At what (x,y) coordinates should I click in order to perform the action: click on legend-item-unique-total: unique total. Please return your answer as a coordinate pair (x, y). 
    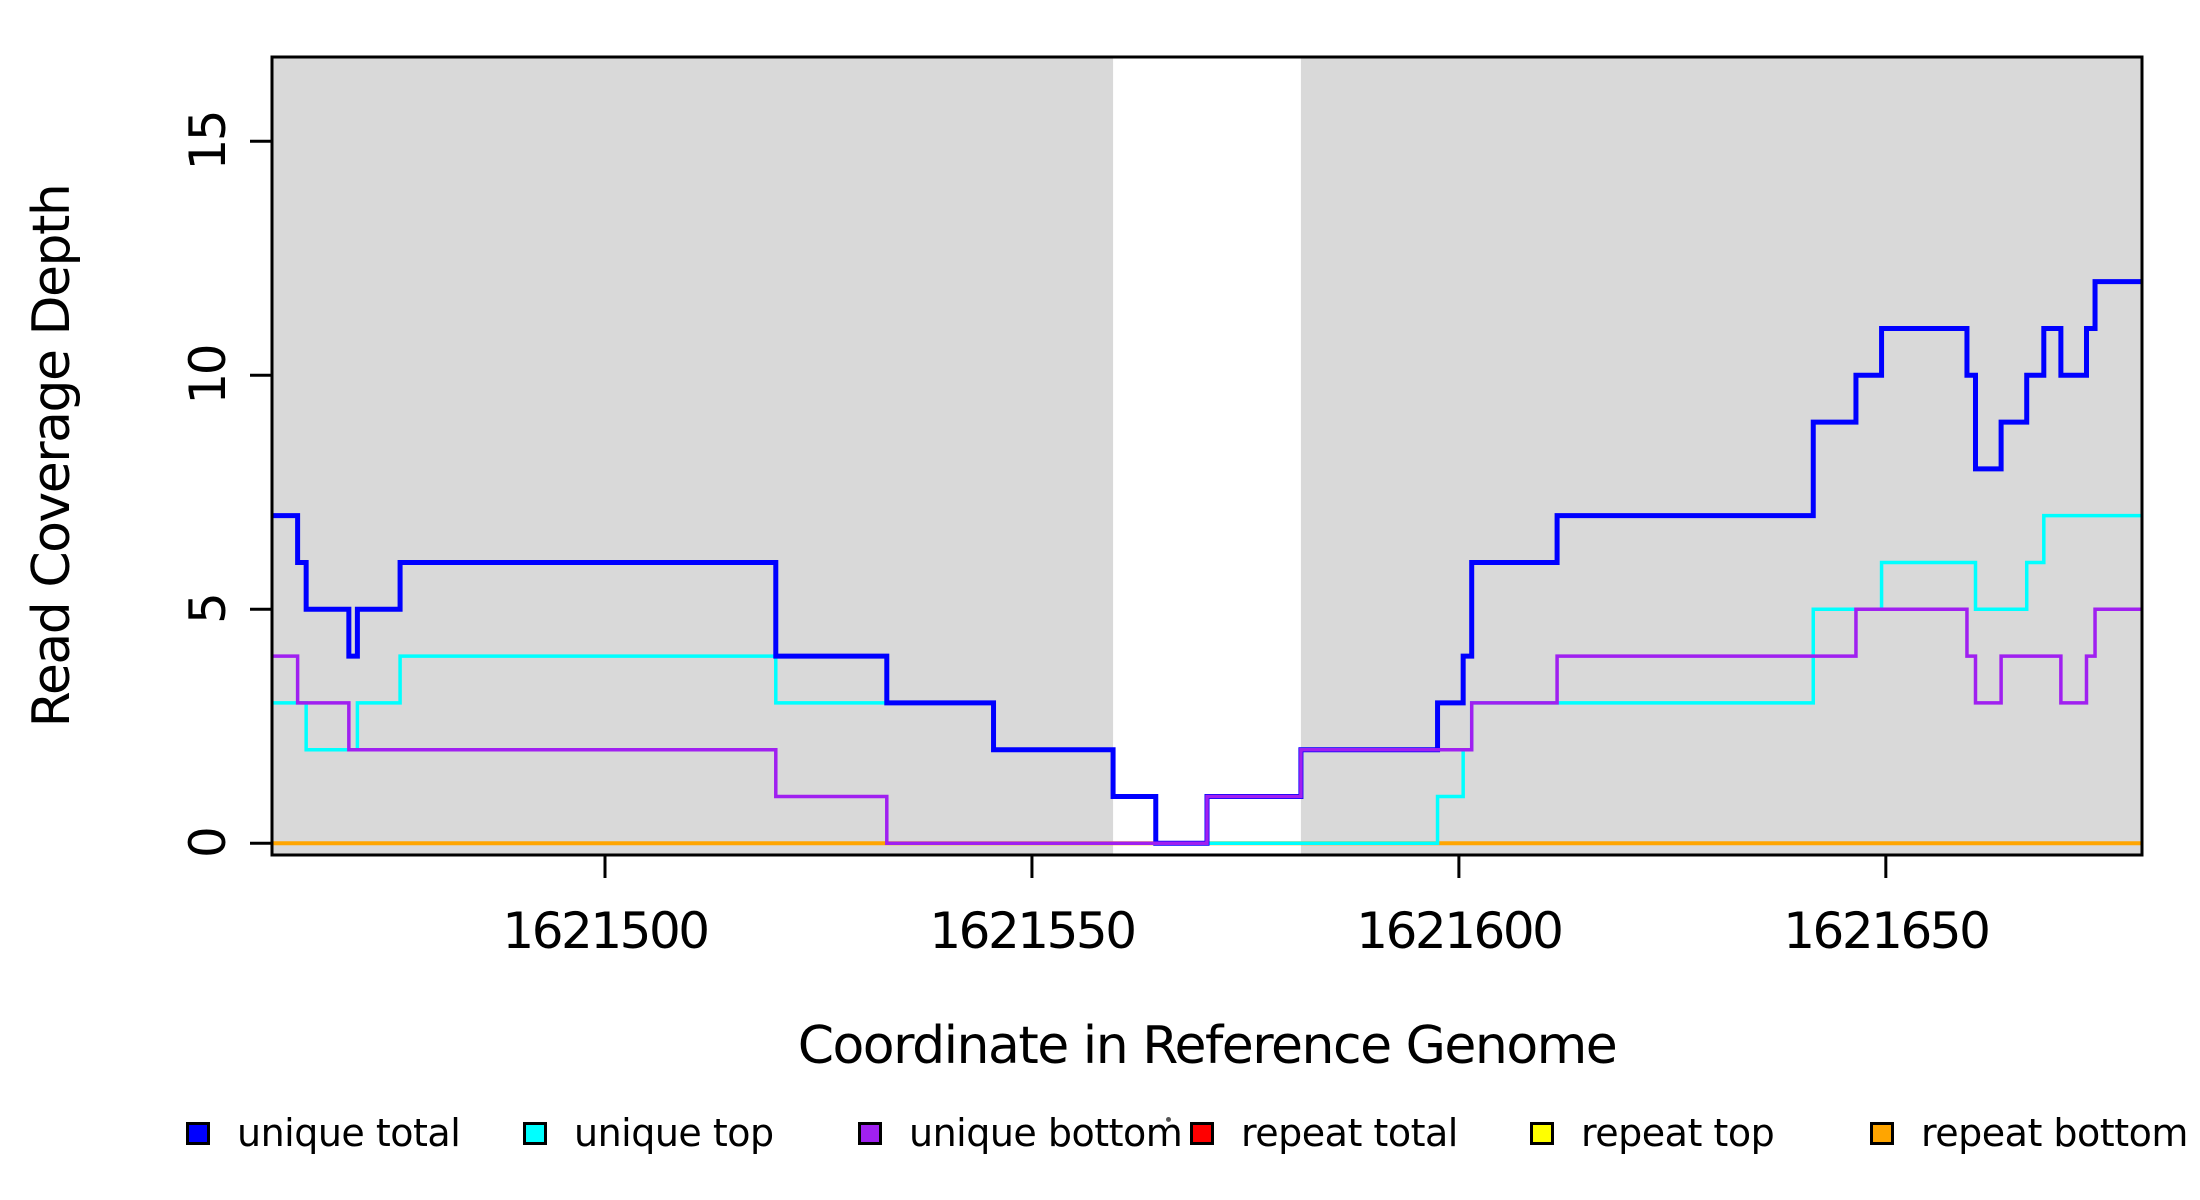
    Looking at the image, I should click on (323, 1133).